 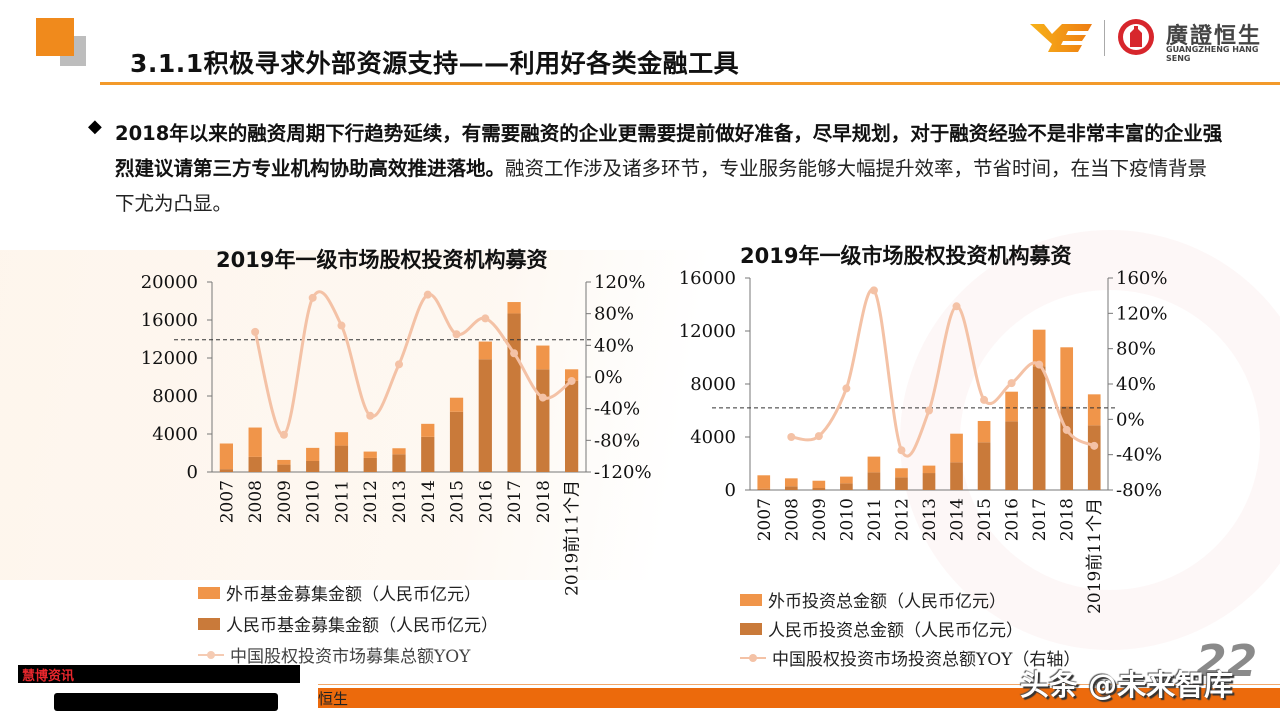 I want to click on right-tick-label: -120%, so click(x=623, y=472).